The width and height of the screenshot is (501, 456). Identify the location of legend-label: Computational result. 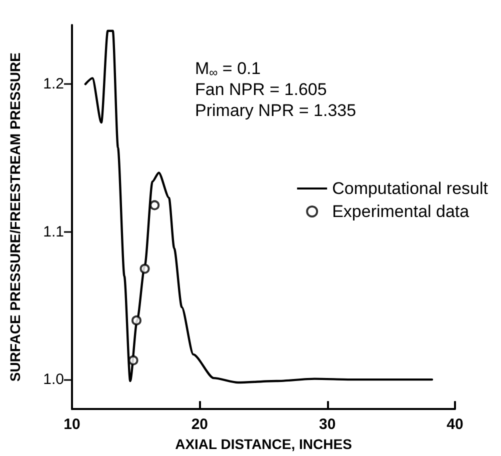
(410, 188).